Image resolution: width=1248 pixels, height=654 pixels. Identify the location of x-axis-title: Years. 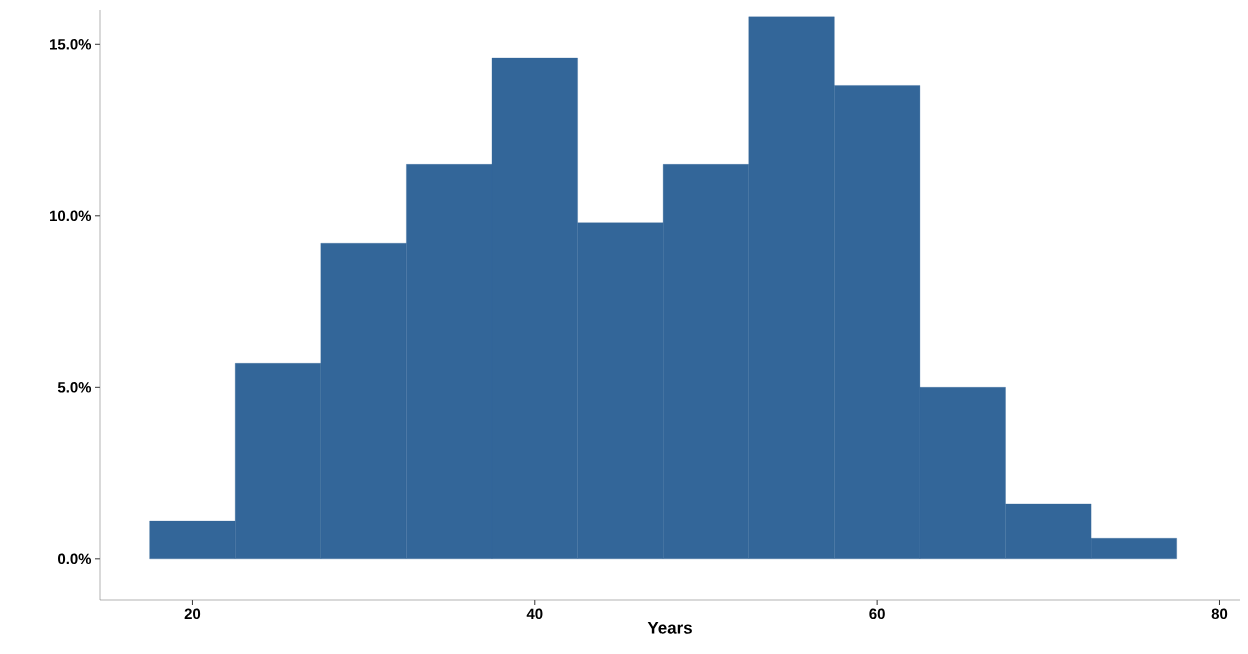
(669, 627).